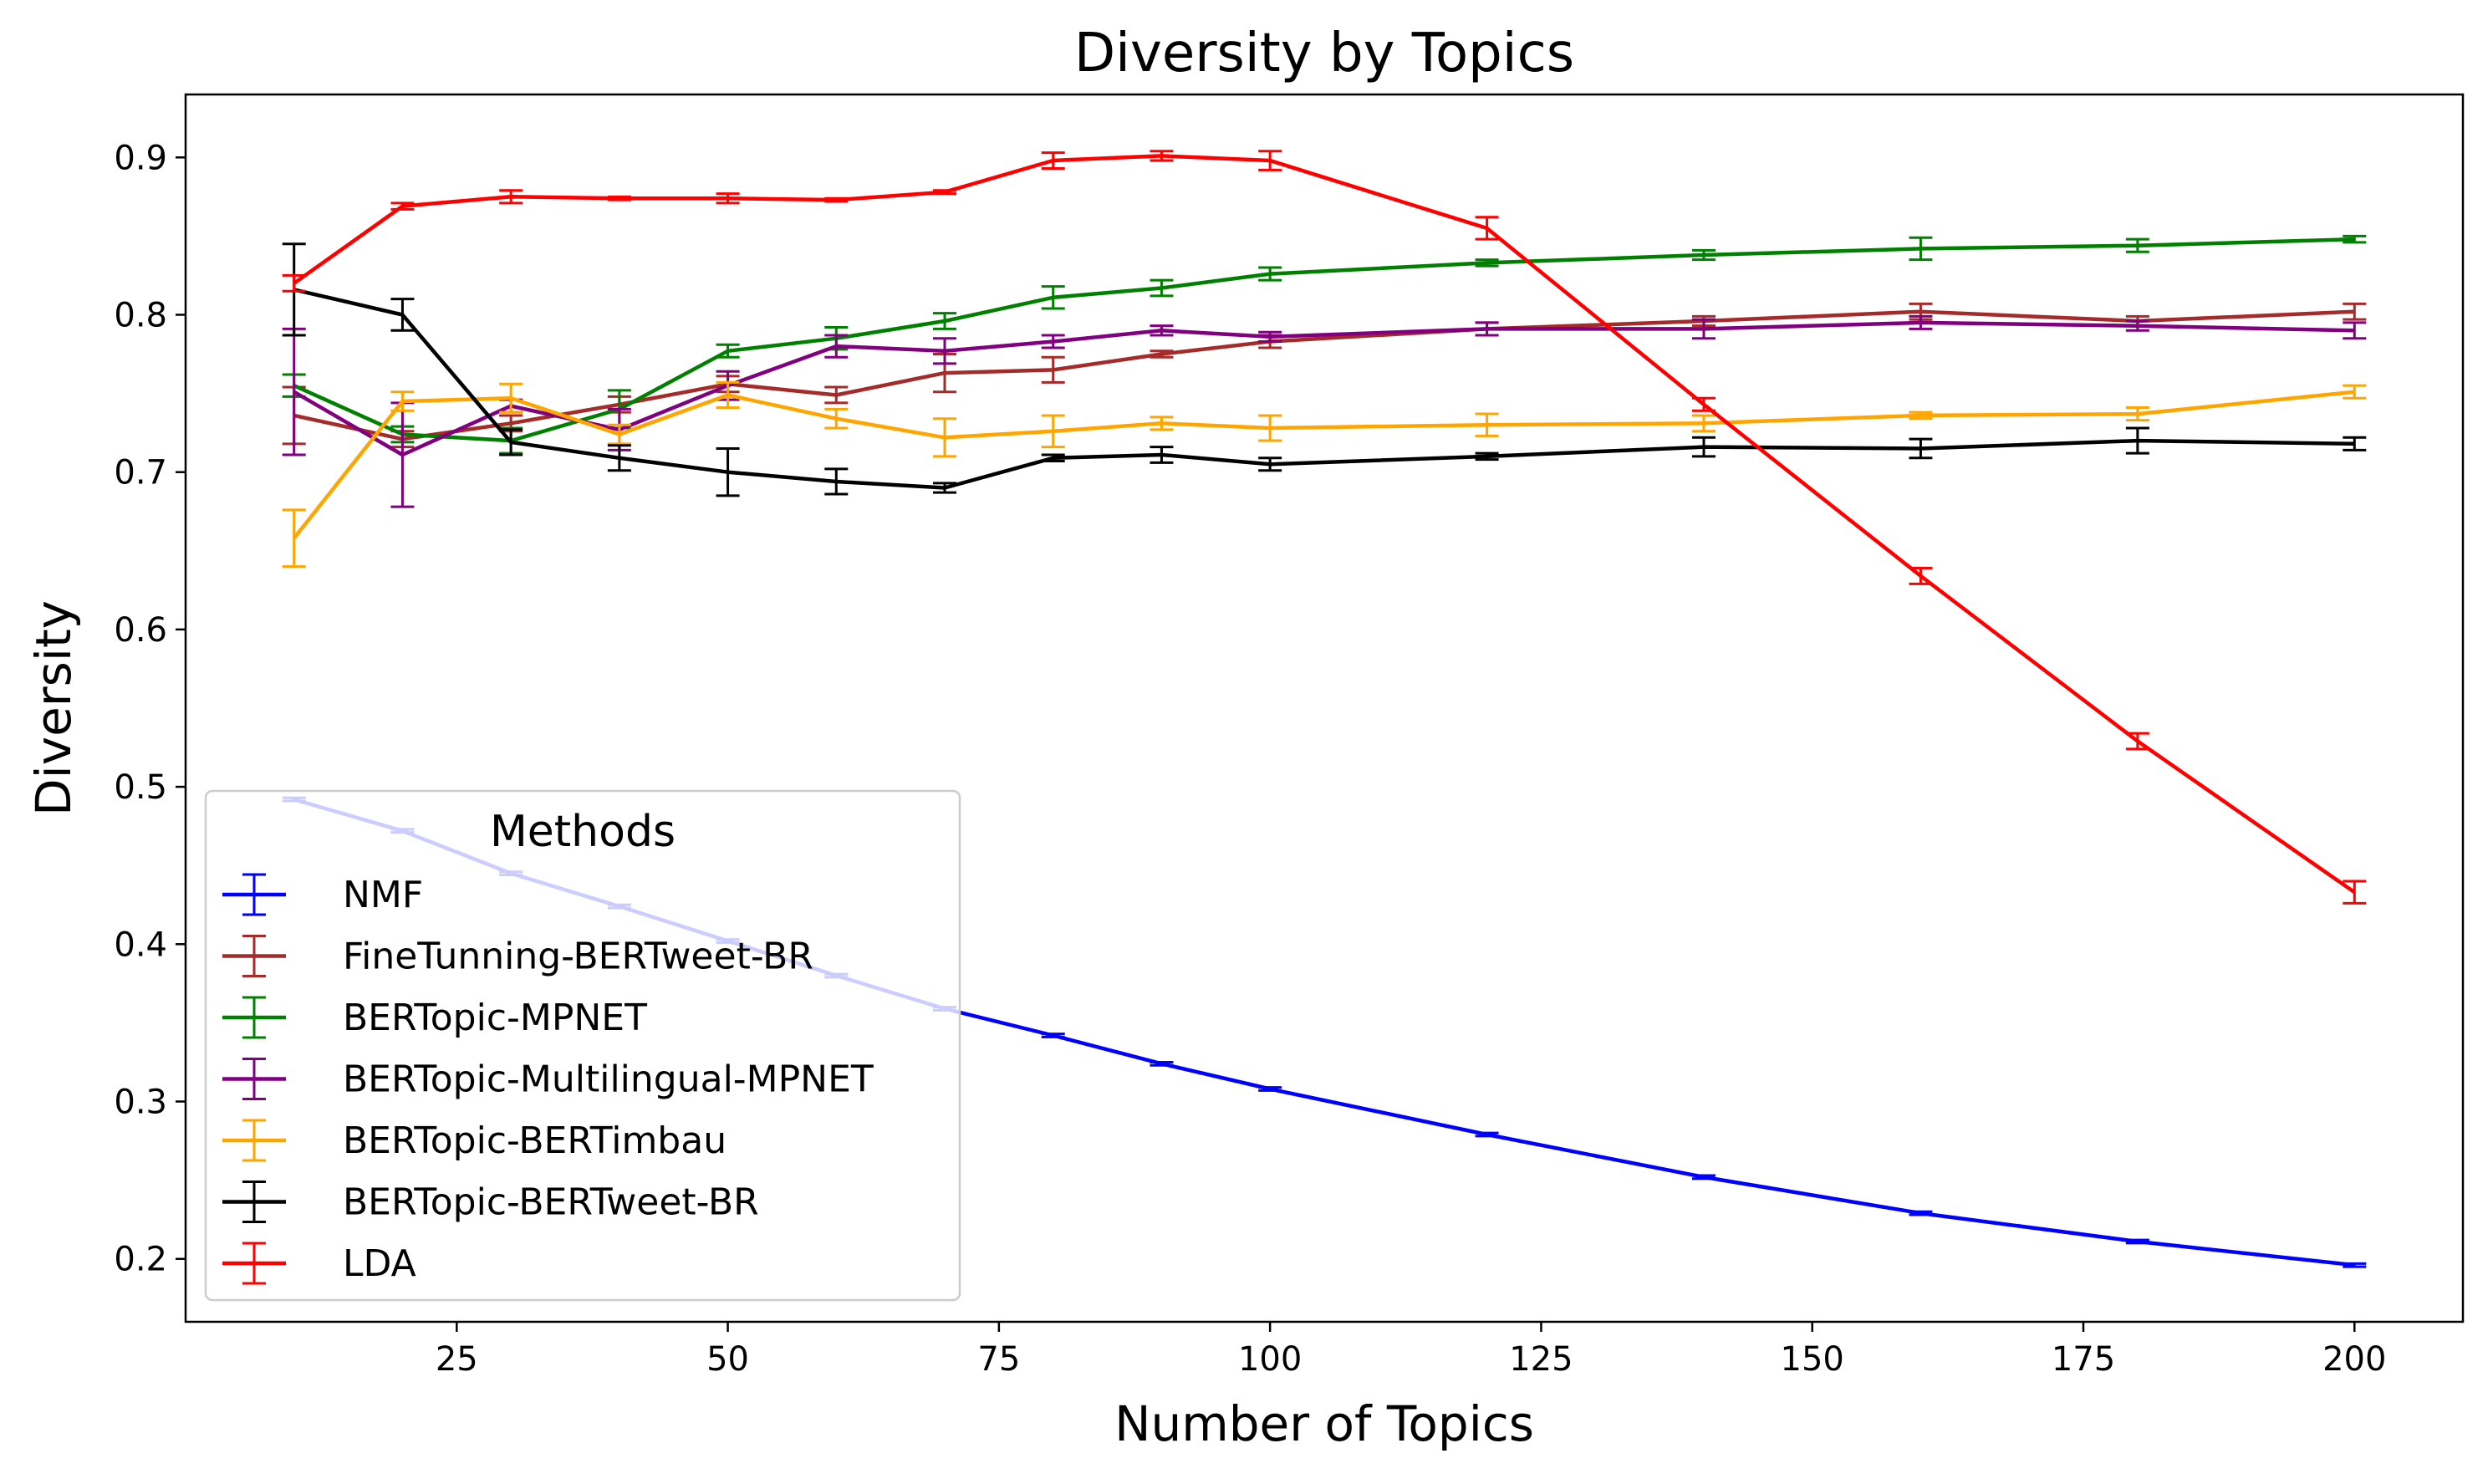 This screenshot has height=1484, width=2488. Describe the element at coordinates (495, 1018) in the screenshot. I see `legend-label: BERTopic-MPNET` at that location.